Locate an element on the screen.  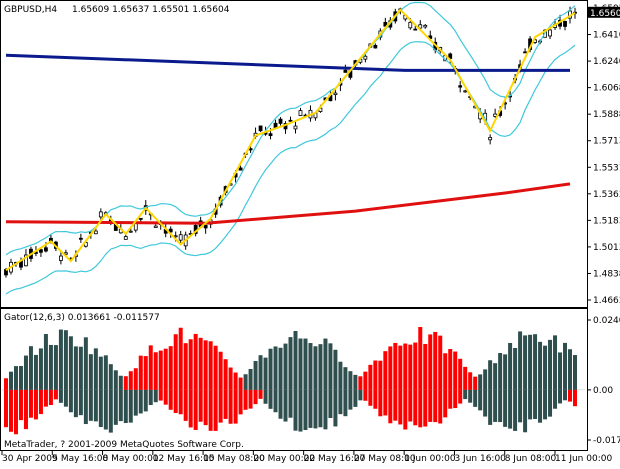
price-tick-label: 1.55310 is located at coordinates (606, 168).